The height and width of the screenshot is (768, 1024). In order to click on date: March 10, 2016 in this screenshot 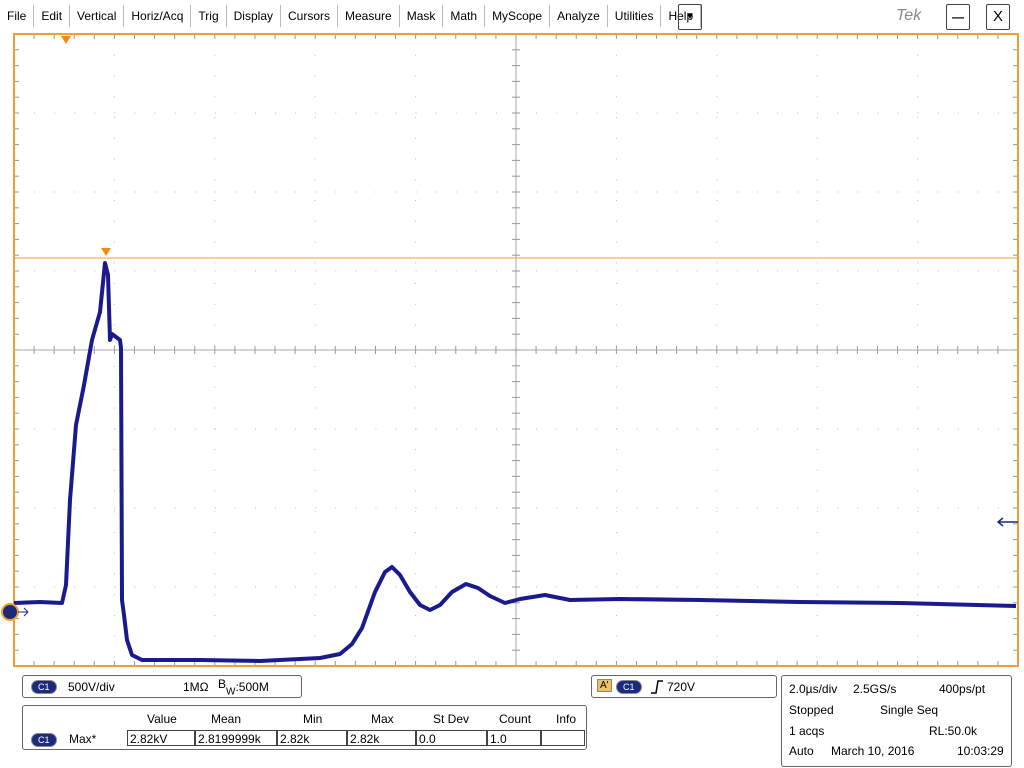, I will do `click(873, 751)`.